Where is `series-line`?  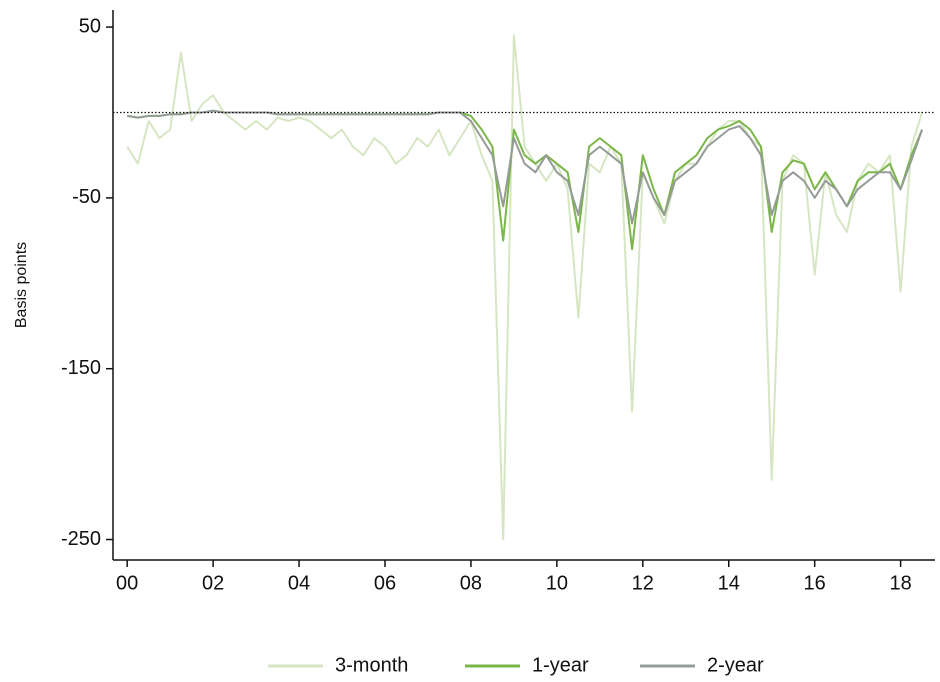 series-line is located at coordinates (525, 167).